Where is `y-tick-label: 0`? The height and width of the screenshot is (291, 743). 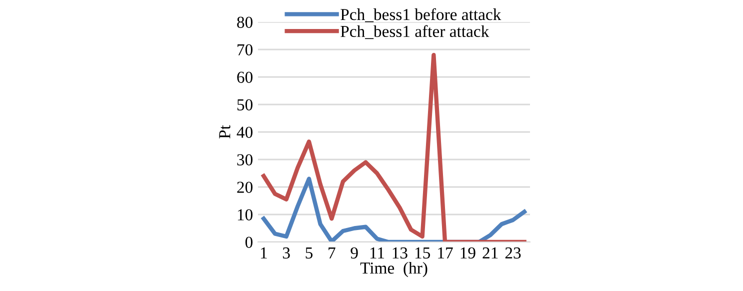
y-tick-label: 0 is located at coordinates (249, 242).